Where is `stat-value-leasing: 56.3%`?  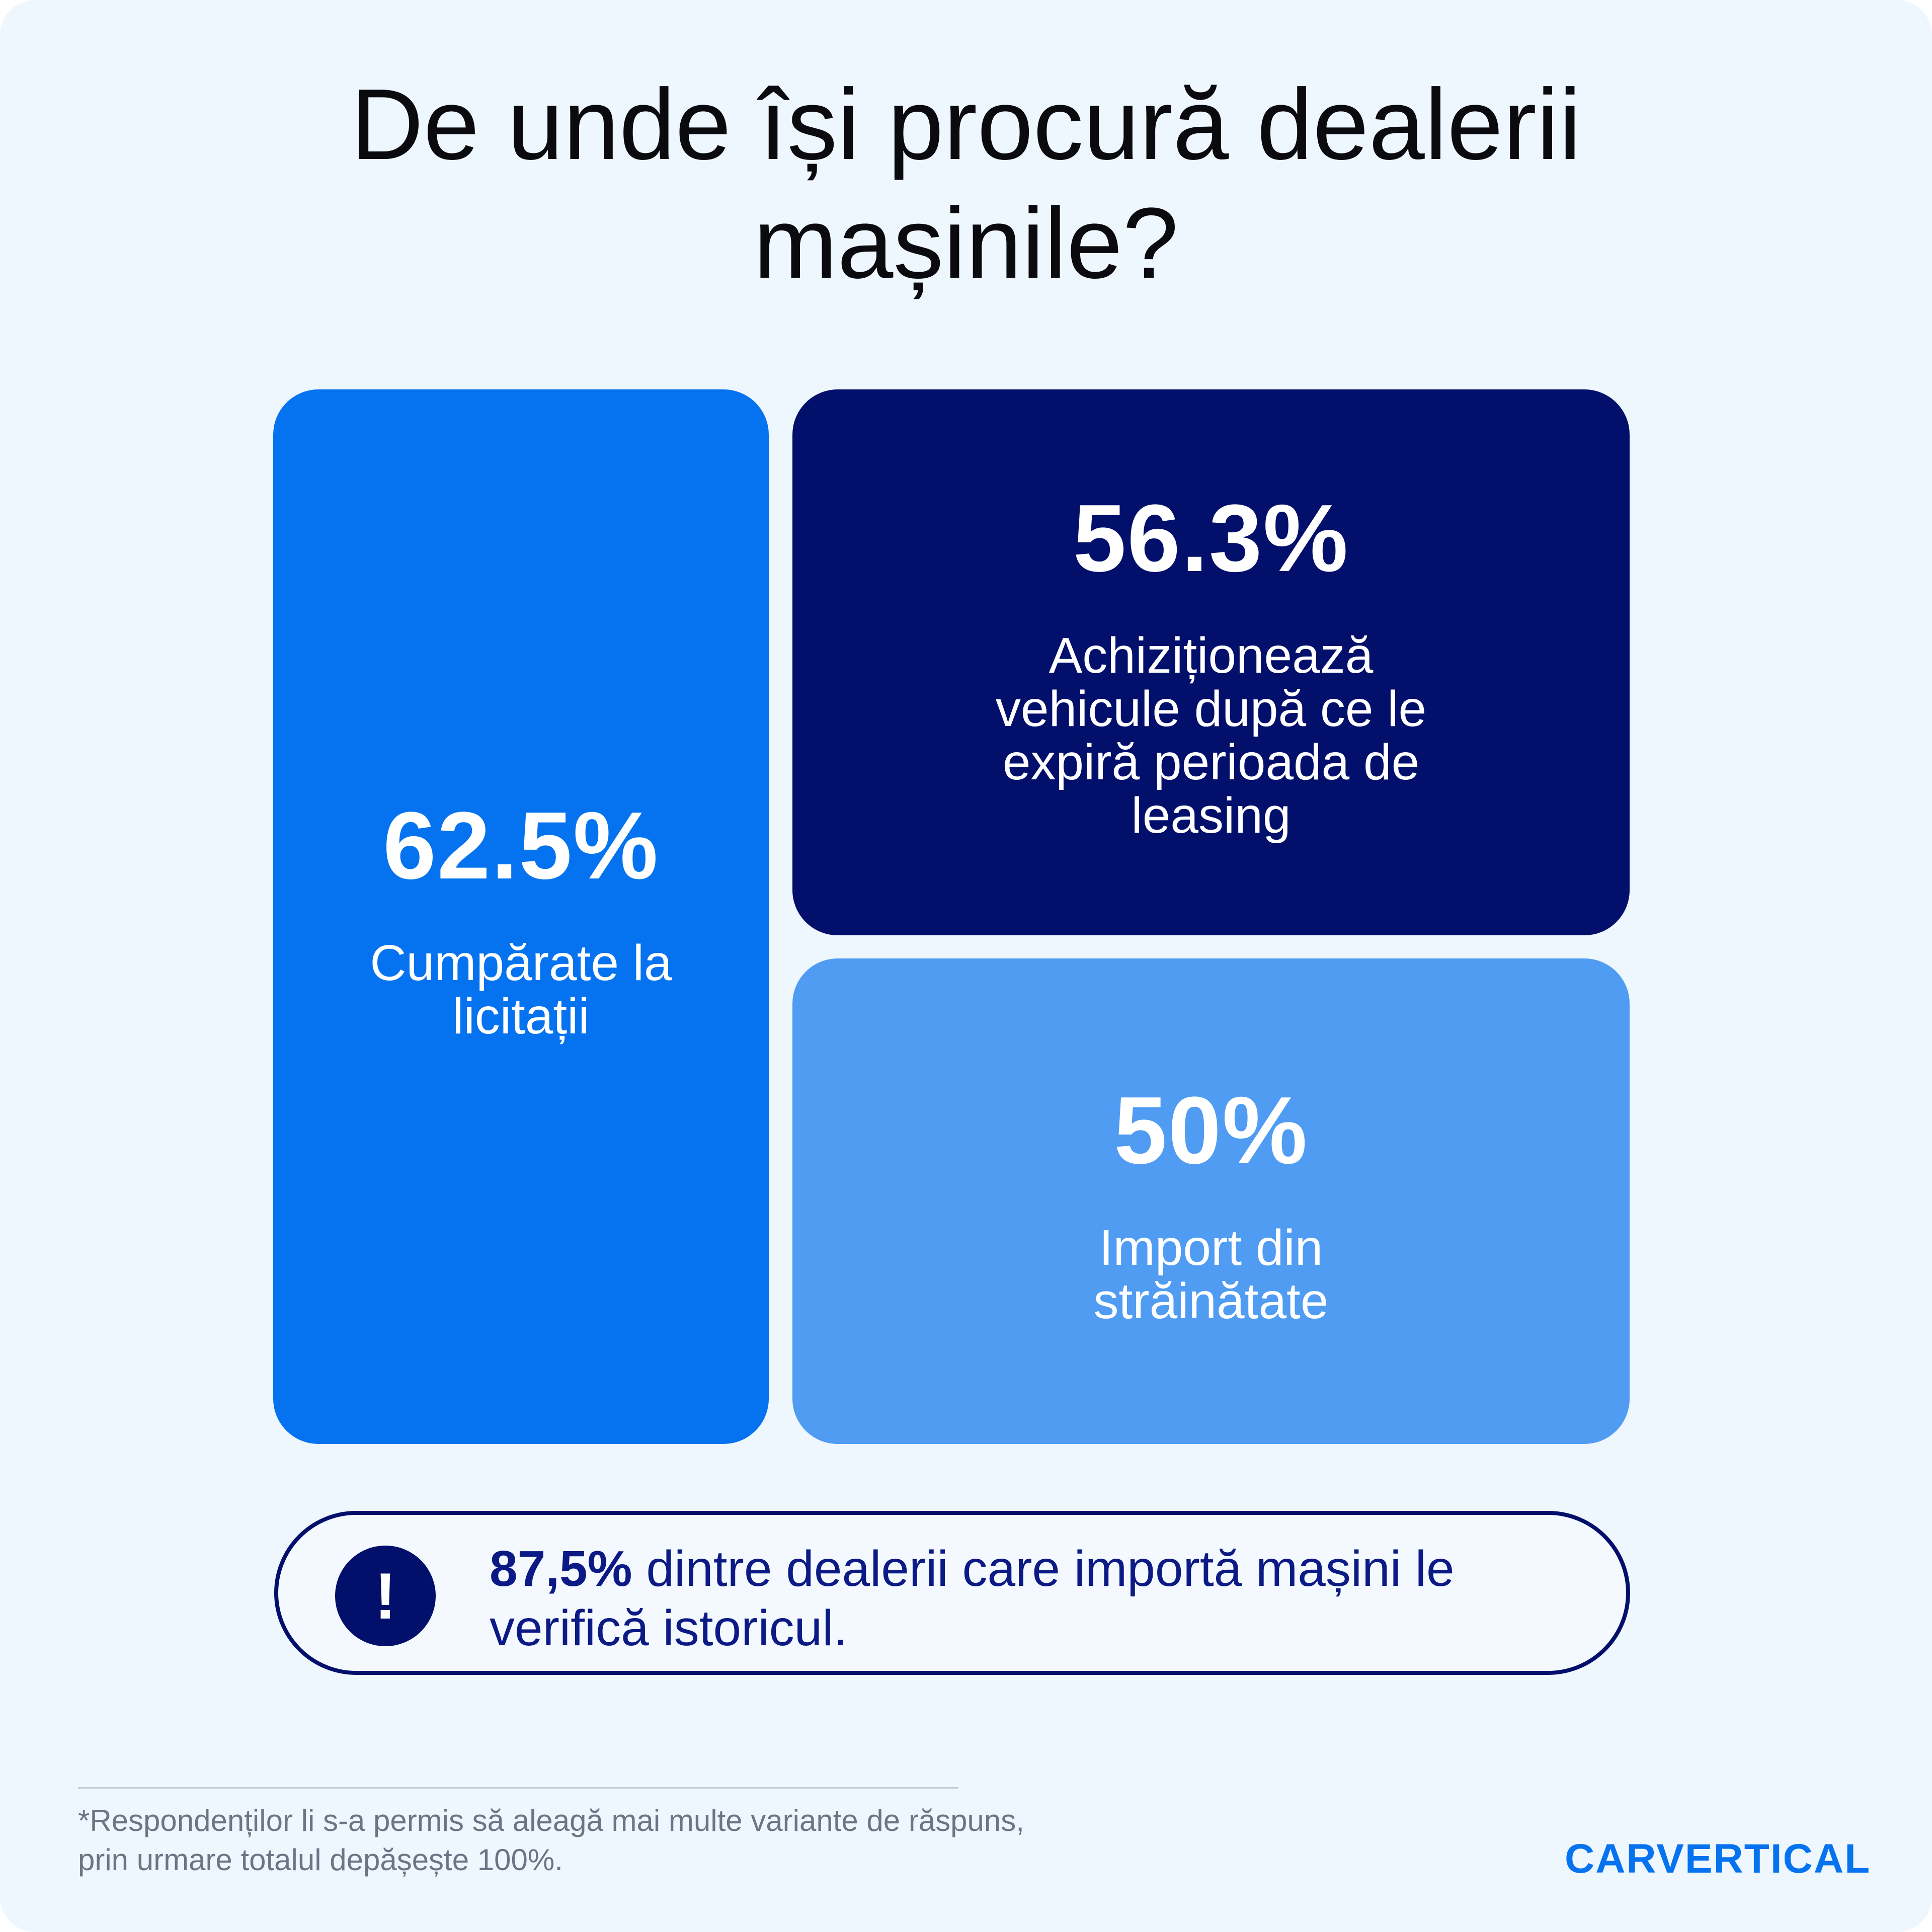
stat-value-leasing: 56.3% is located at coordinates (1211, 538).